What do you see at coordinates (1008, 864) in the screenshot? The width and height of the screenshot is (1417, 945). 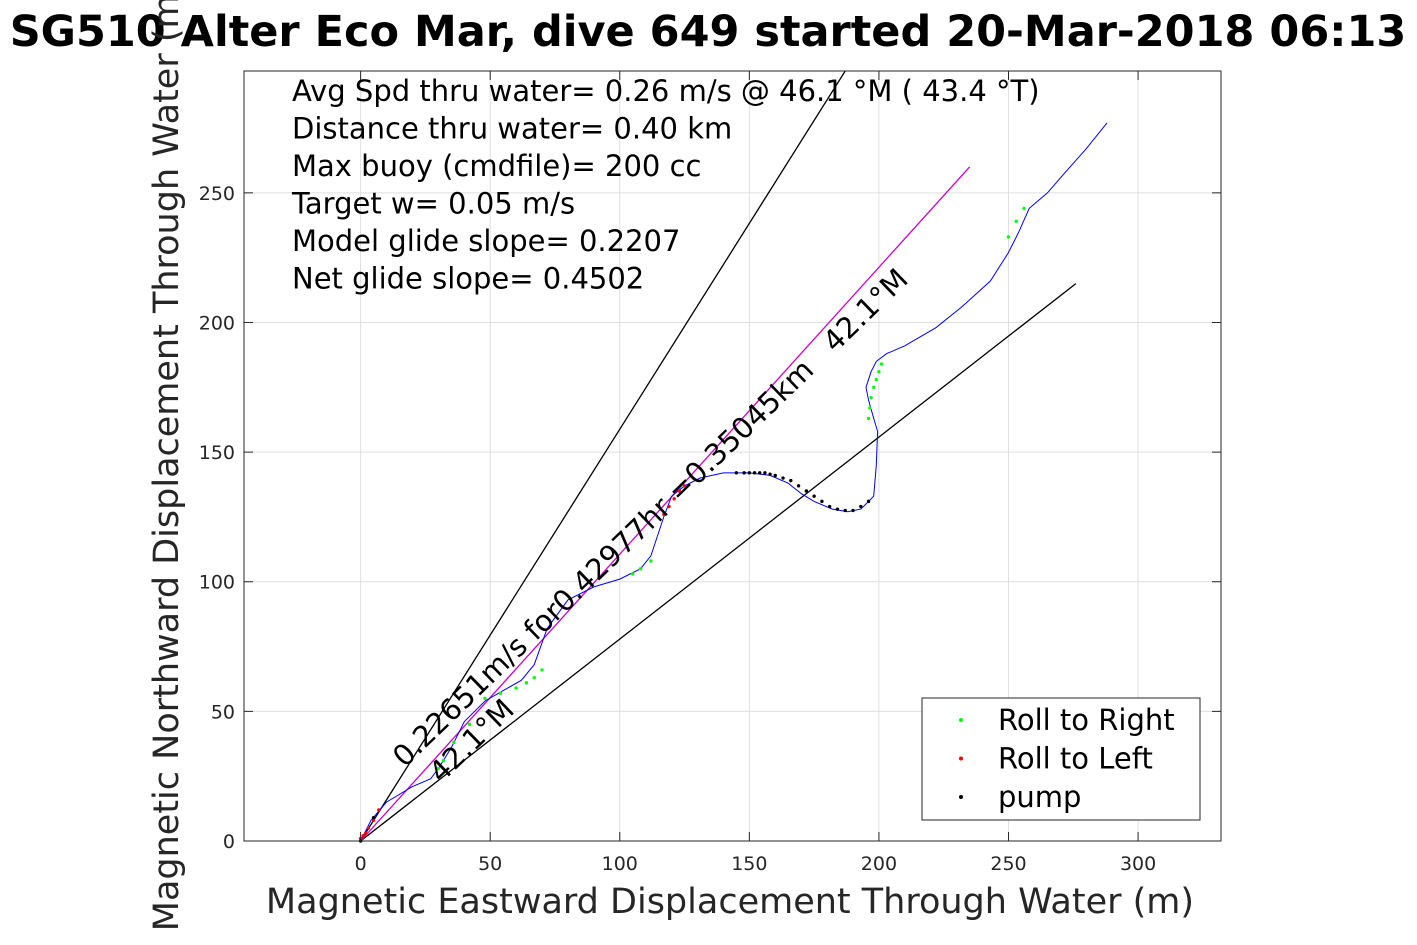 I see `x-tick-label: 250` at bounding box center [1008, 864].